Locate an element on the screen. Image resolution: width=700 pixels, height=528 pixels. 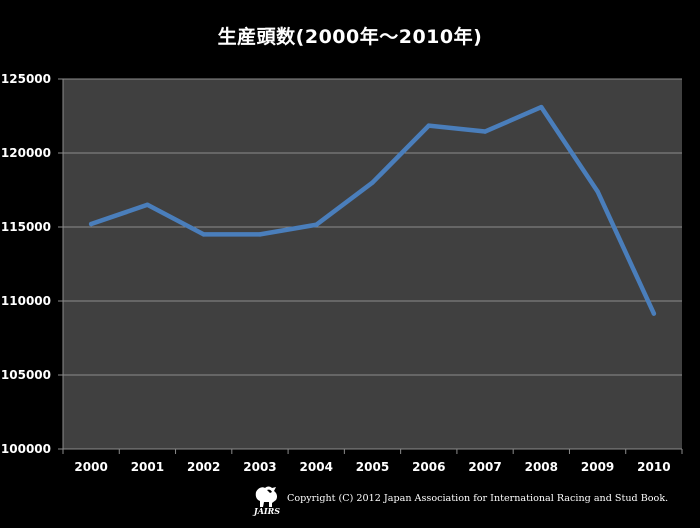
y-tick-label: 110000 is located at coordinates (26, 301).